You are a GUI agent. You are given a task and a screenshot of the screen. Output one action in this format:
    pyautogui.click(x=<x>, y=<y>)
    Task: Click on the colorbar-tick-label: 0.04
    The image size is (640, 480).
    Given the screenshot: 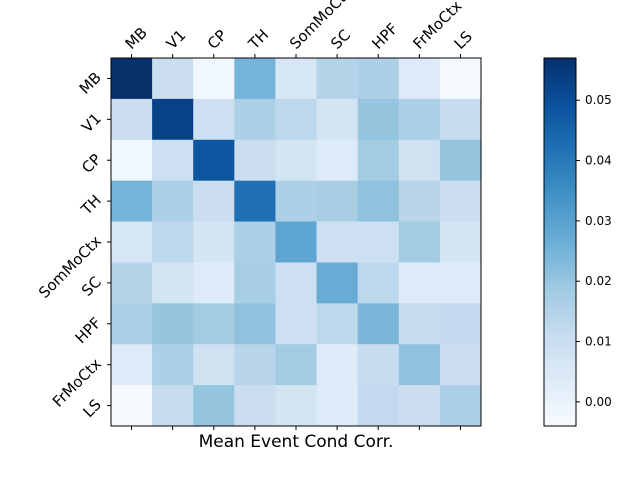 What is the action you would take?
    pyautogui.click(x=598, y=161)
    